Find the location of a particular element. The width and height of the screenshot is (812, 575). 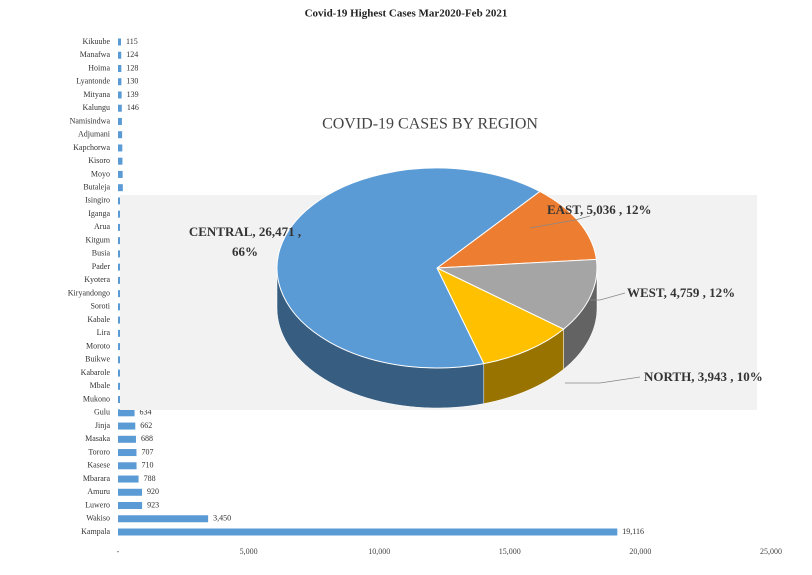

x-tick-label: 10,000 is located at coordinates (379, 551).